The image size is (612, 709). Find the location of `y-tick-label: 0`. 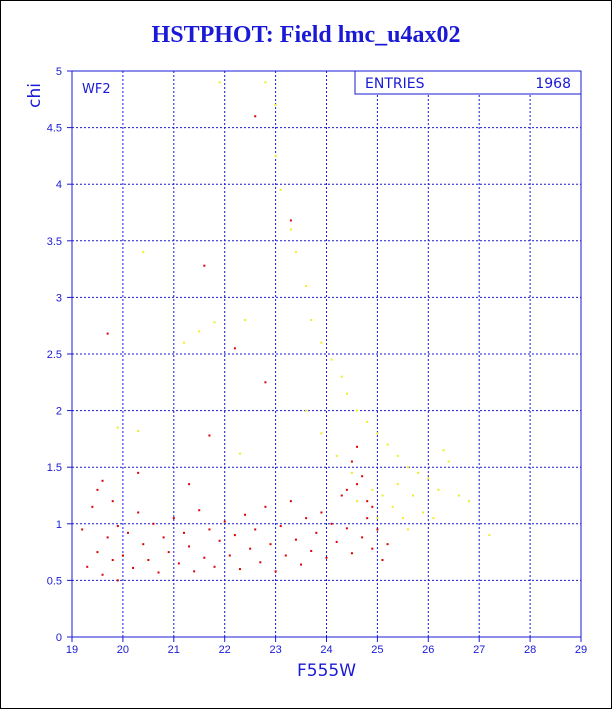

y-tick-label: 0 is located at coordinates (59, 638).